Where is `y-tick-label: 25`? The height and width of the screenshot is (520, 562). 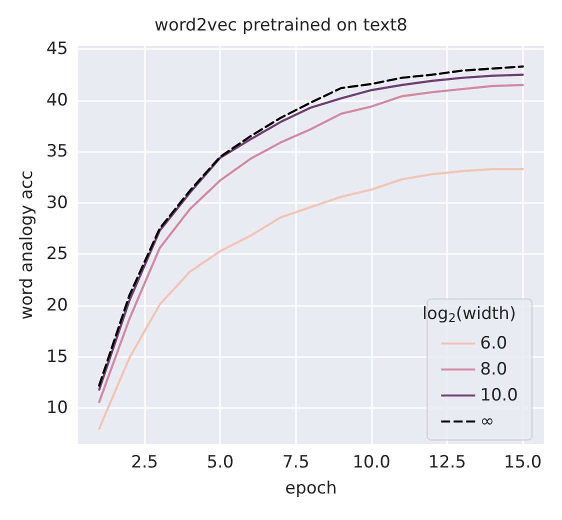
y-tick-label: 25 is located at coordinates (57, 254).